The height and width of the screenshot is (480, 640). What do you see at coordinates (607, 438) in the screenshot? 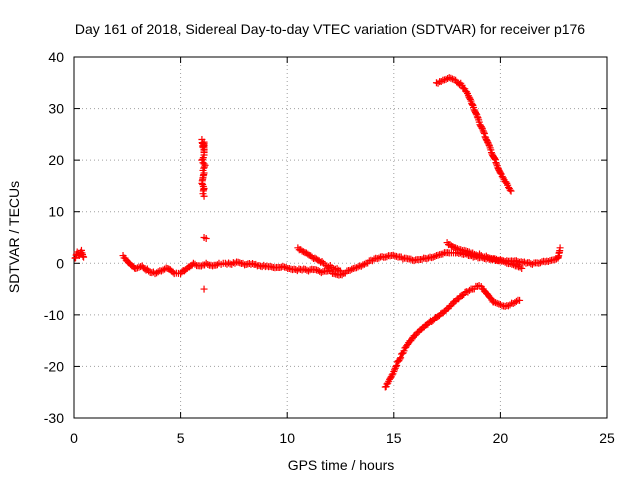
I see `x-tick-label: 25` at bounding box center [607, 438].